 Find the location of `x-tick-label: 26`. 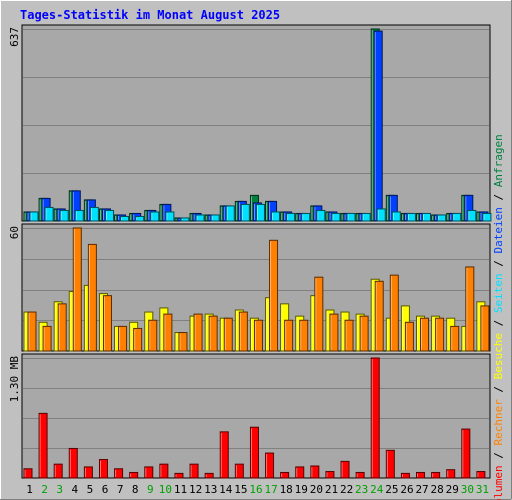

x-tick-label: 26 is located at coordinates (406, 489).